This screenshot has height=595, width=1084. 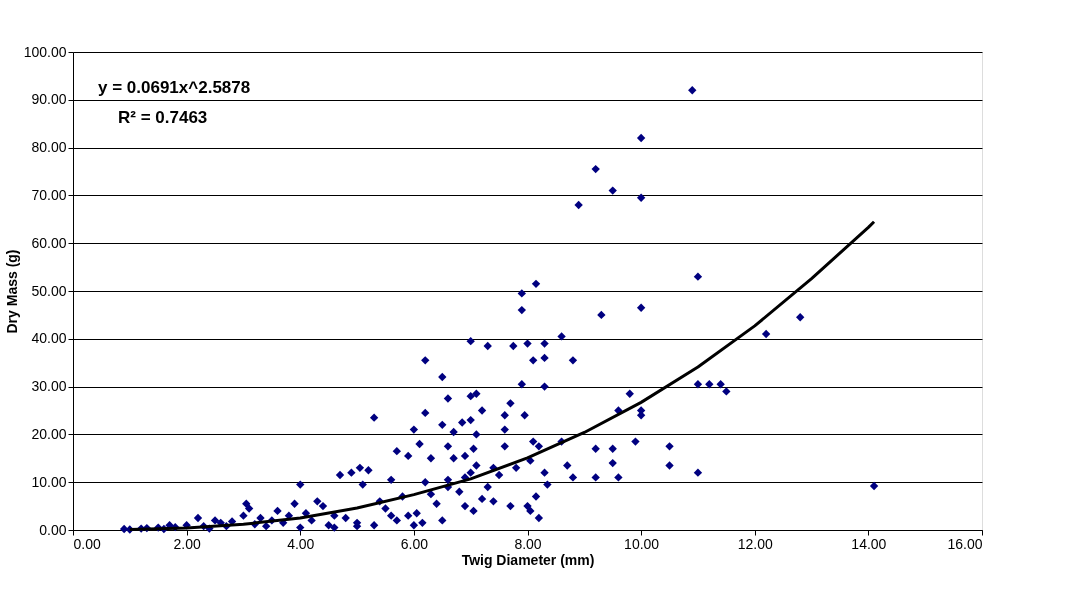 I want to click on y-axis-title: Dry Mass (g), so click(x=11, y=291).